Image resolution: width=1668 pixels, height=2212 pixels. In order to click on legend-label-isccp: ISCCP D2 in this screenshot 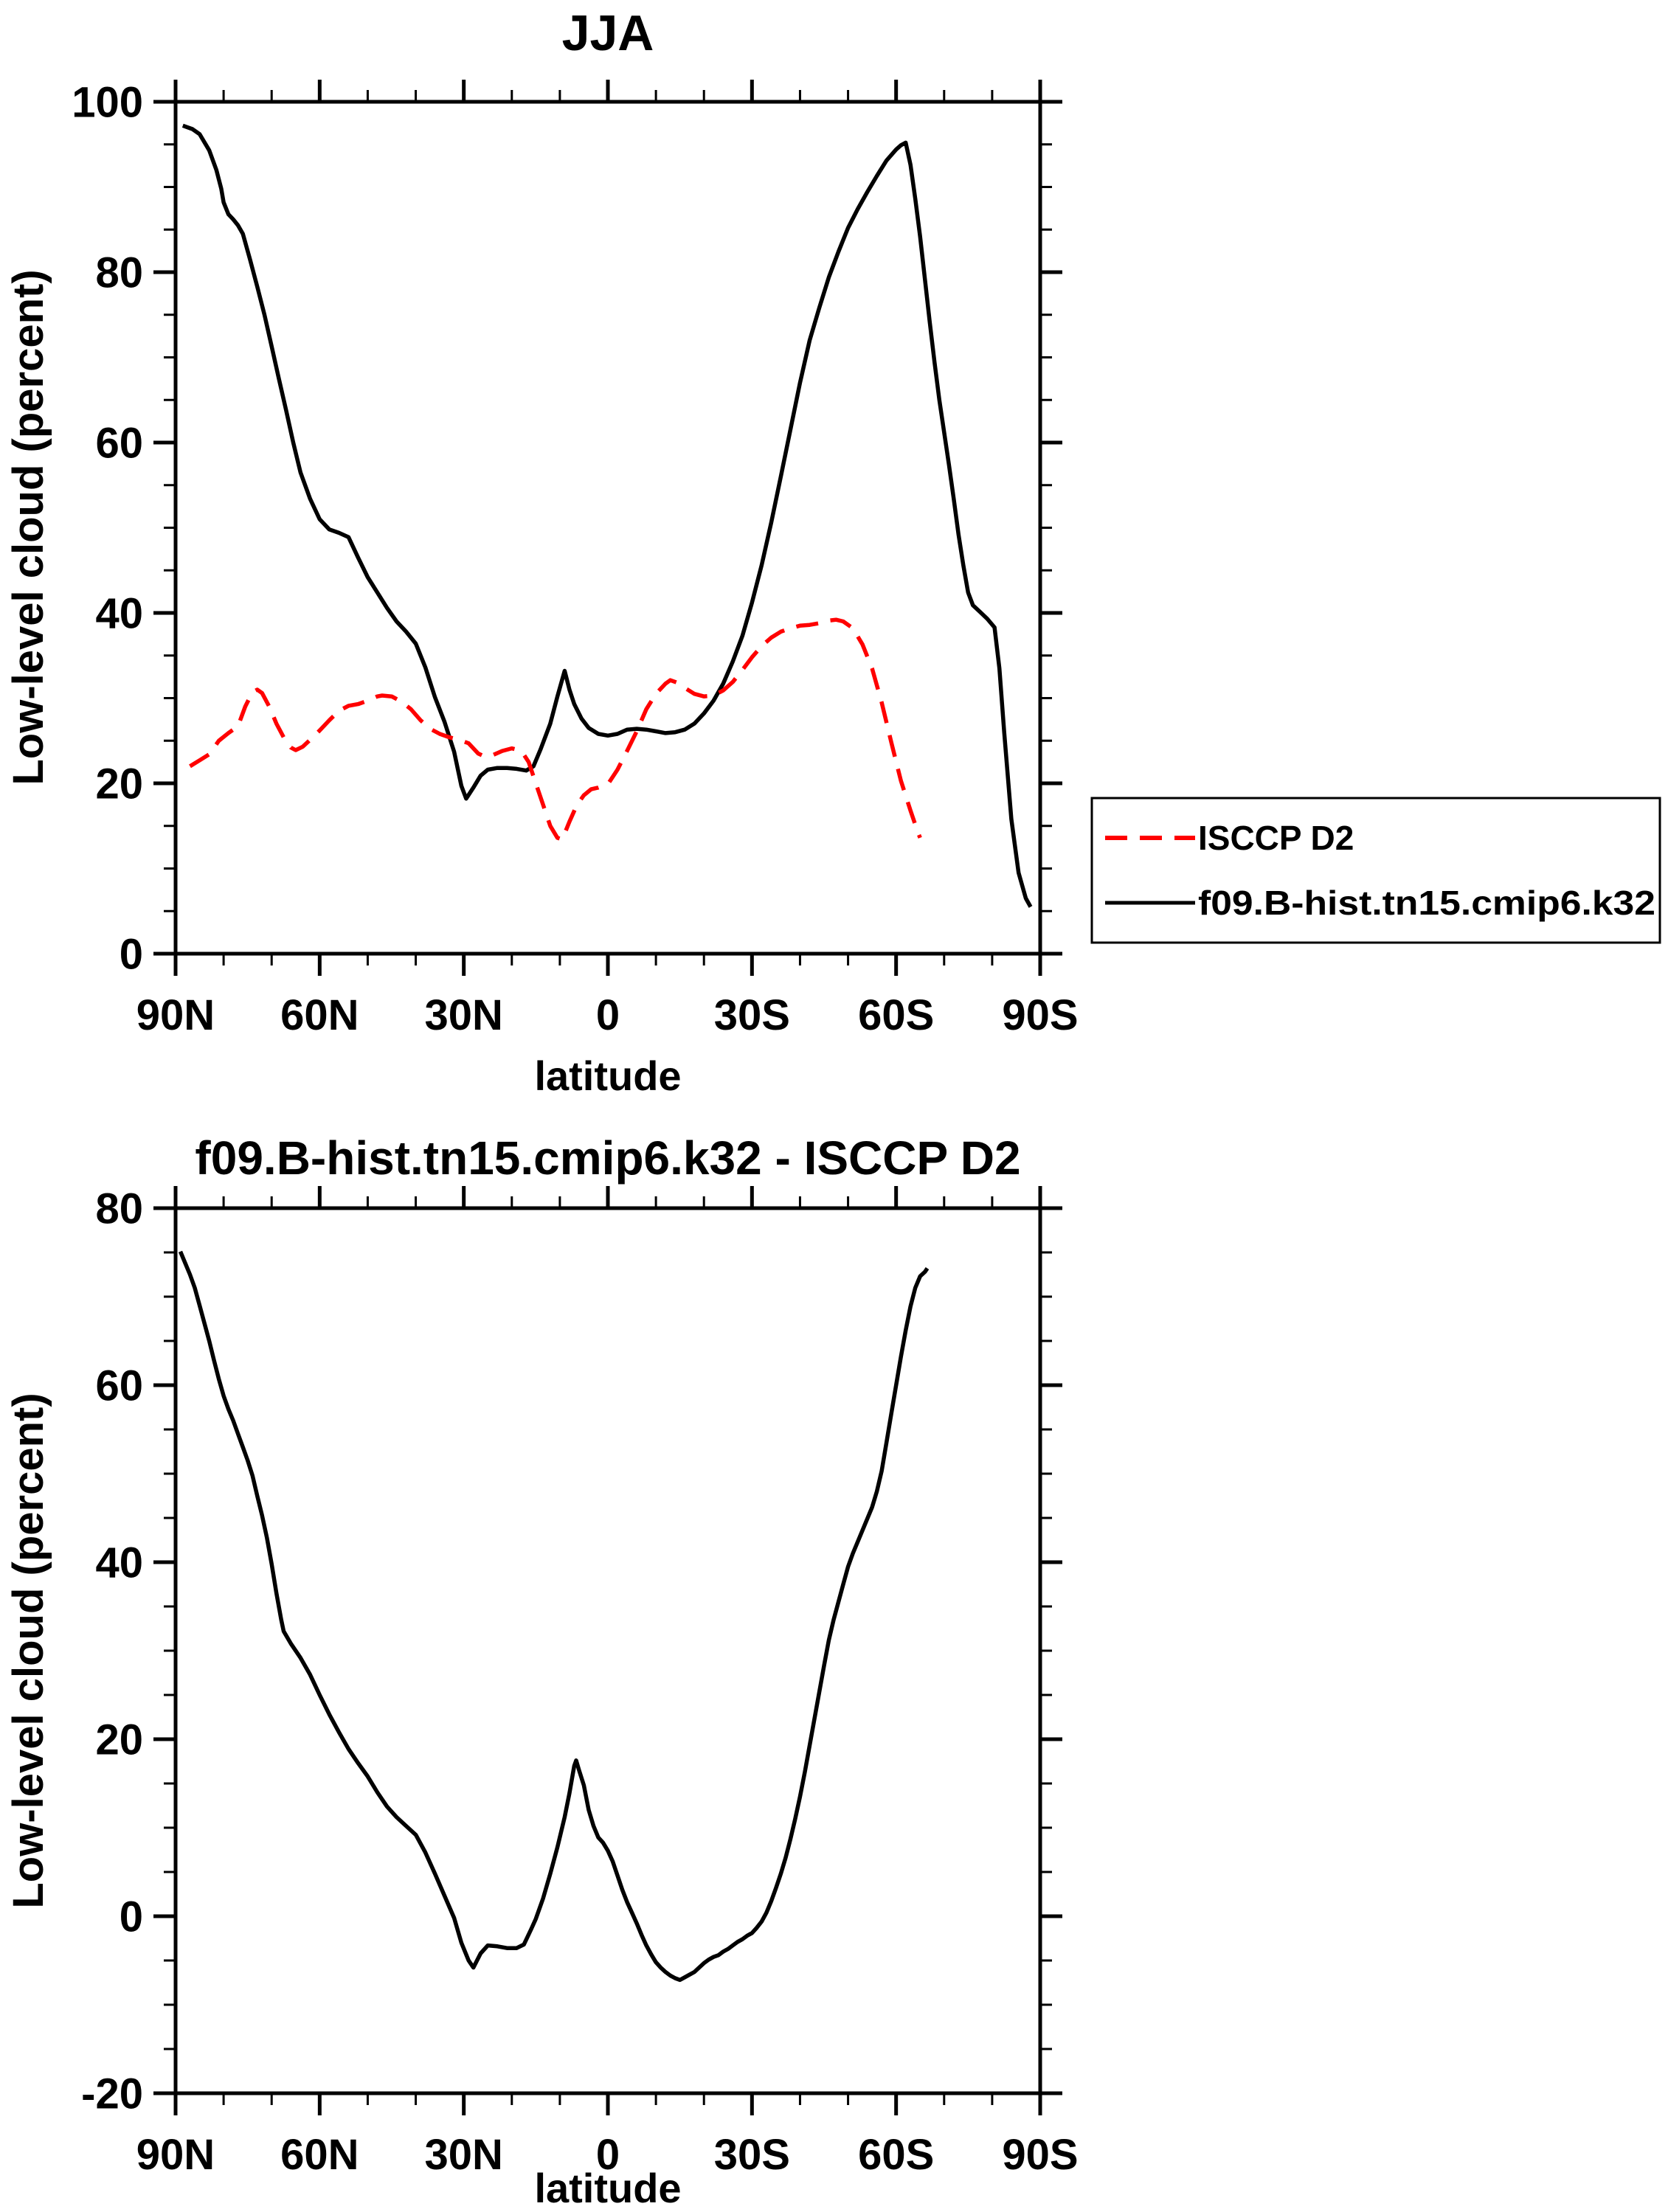, I will do `click(1276, 838)`.